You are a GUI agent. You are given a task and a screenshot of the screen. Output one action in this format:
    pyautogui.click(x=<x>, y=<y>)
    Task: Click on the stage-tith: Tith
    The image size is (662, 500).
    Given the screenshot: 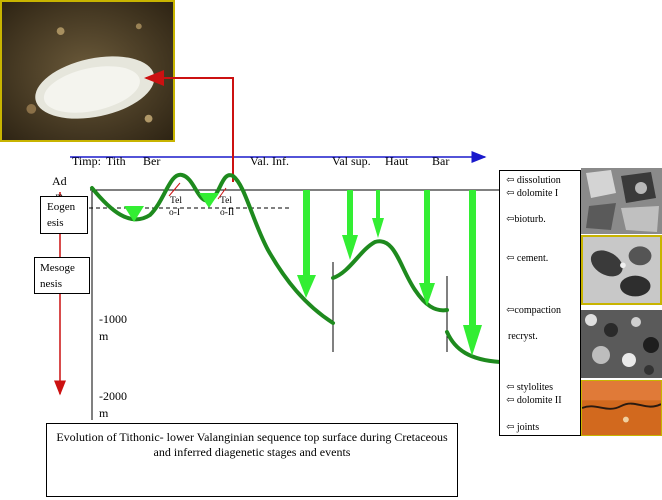 What is the action you would take?
    pyautogui.click(x=116, y=161)
    